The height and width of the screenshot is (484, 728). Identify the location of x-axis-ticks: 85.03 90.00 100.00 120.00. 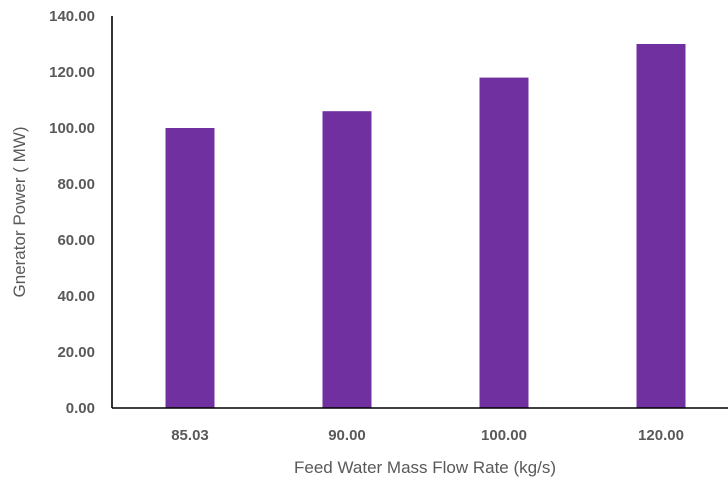
(427, 435).